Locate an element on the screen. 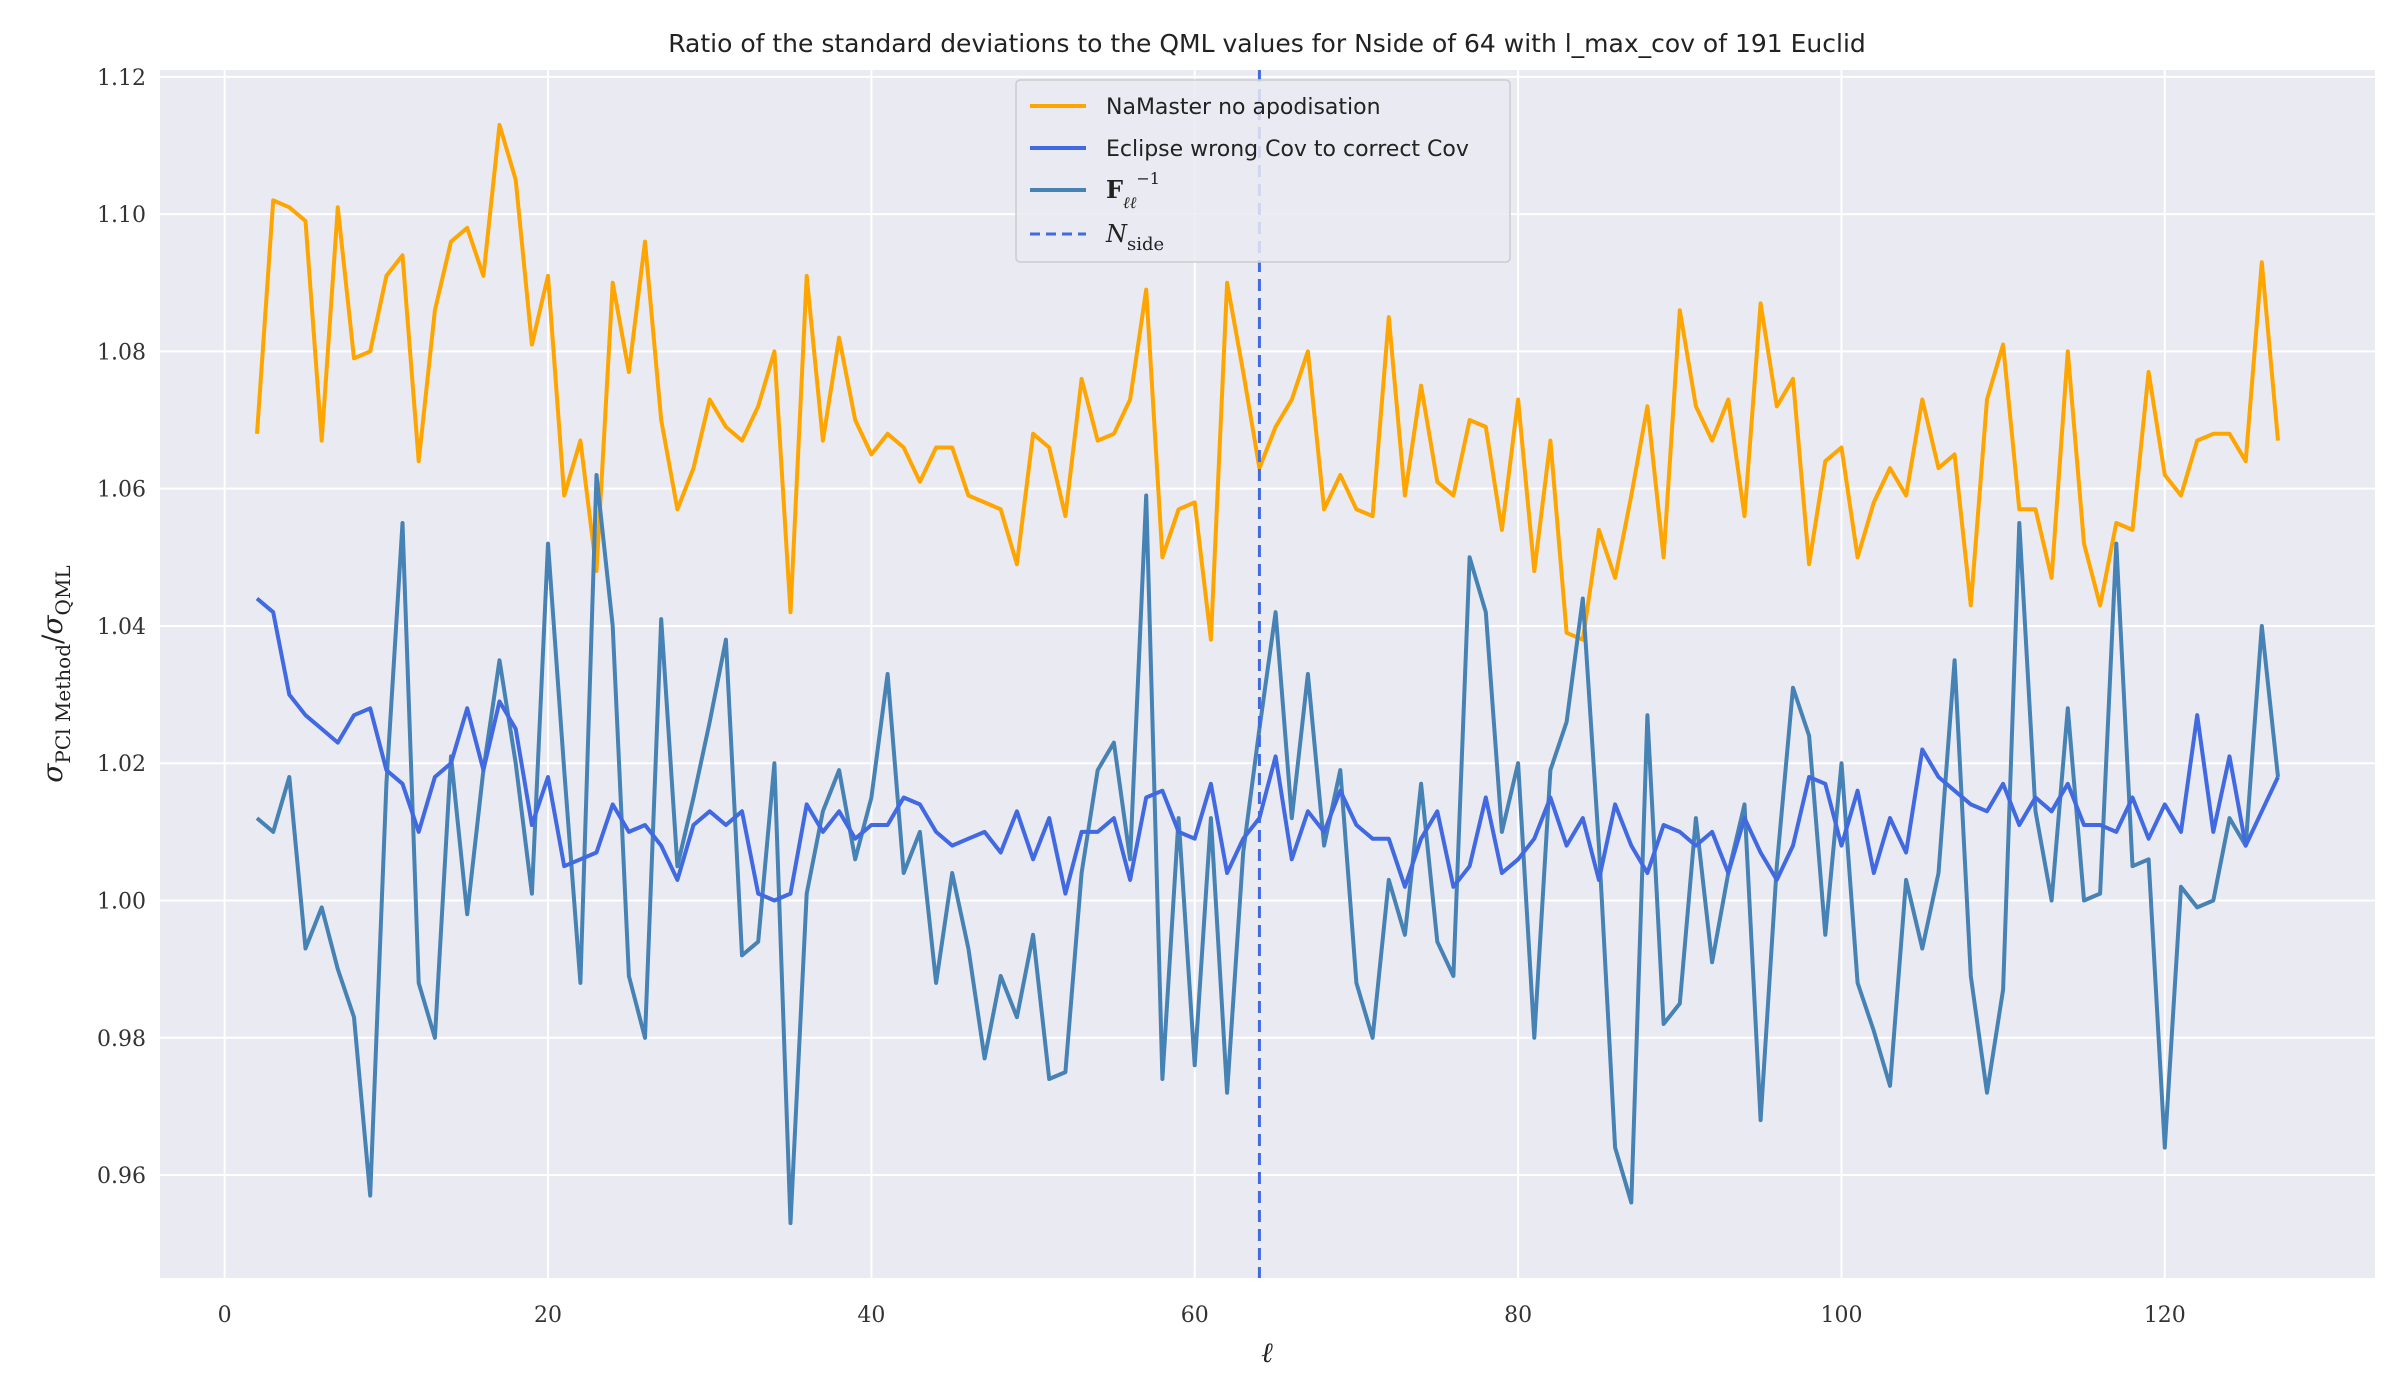 This screenshot has width=2400, height=1400. y-tick-label: 1.00 is located at coordinates (121, 902).